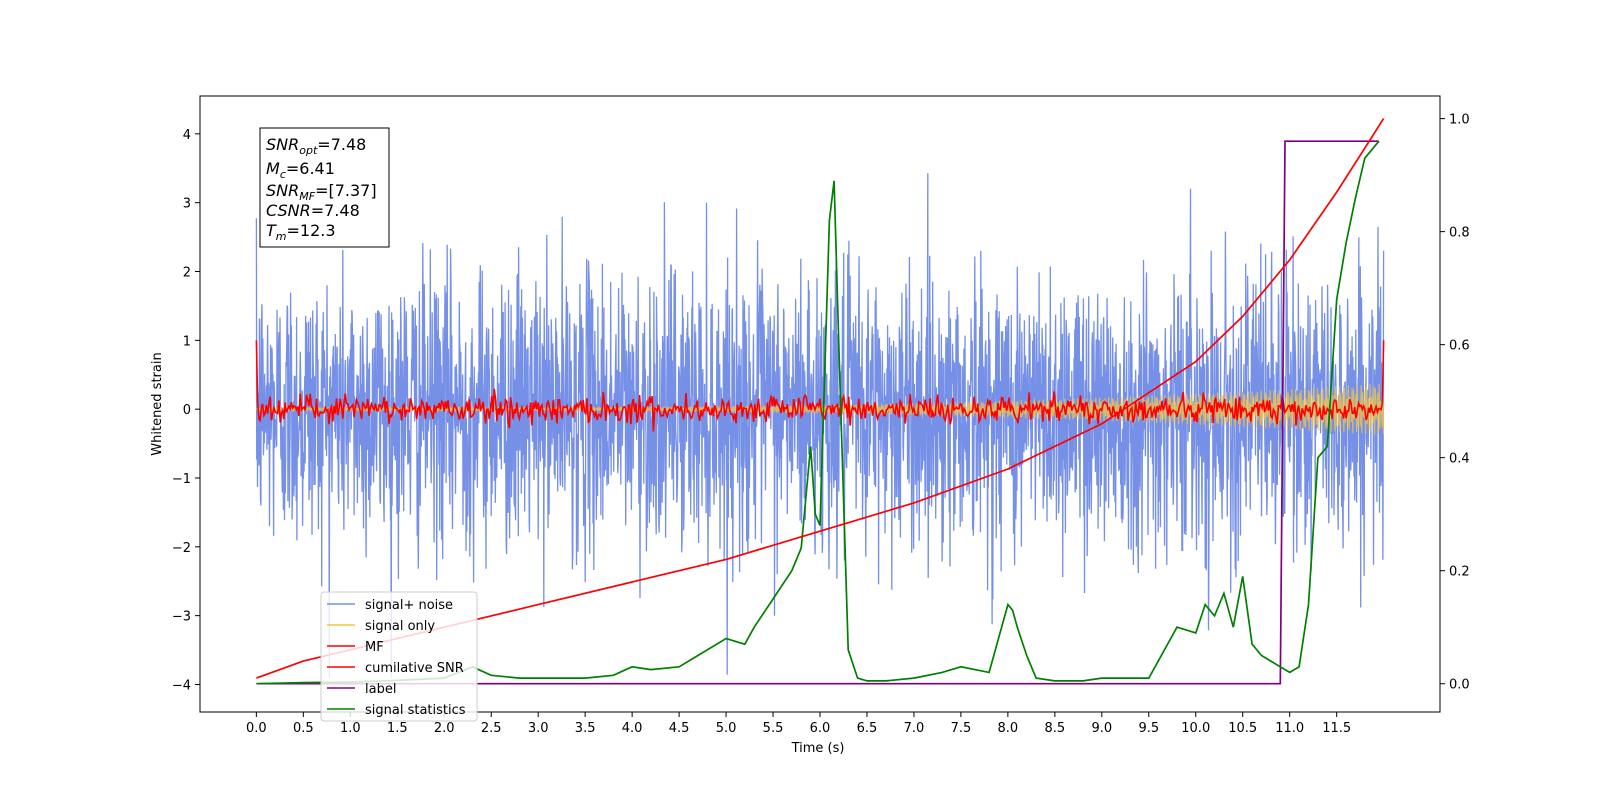  I want to click on x-tick-label: 11.5, so click(1336, 728).